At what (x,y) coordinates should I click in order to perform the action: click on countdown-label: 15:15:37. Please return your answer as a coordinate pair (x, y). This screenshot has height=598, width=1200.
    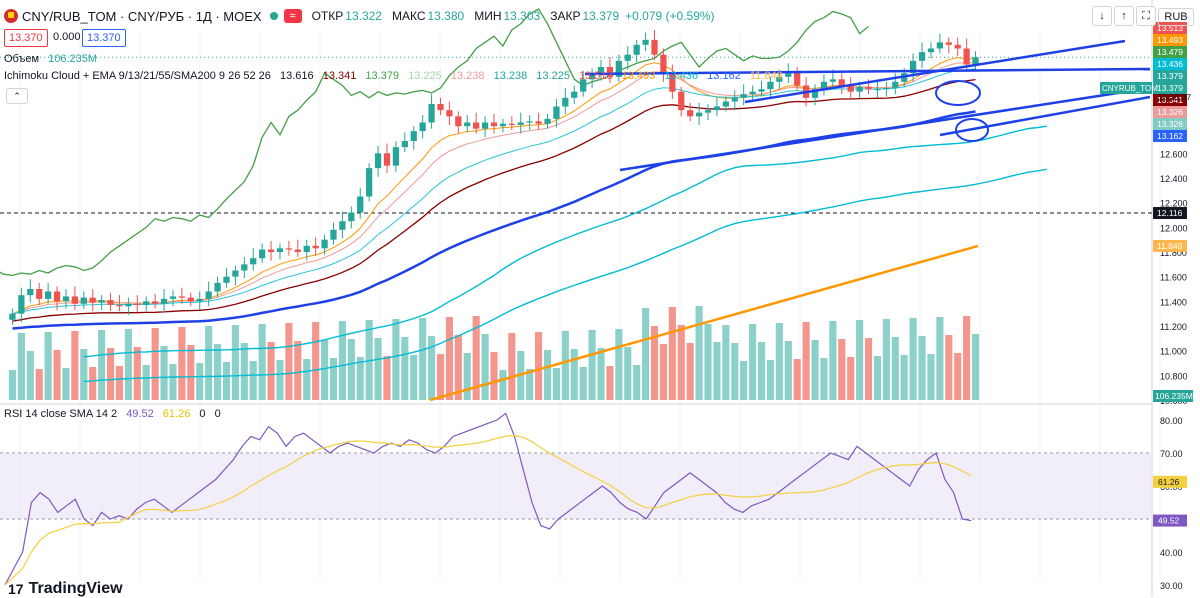
    Looking at the image, I should click on (1174, 97).